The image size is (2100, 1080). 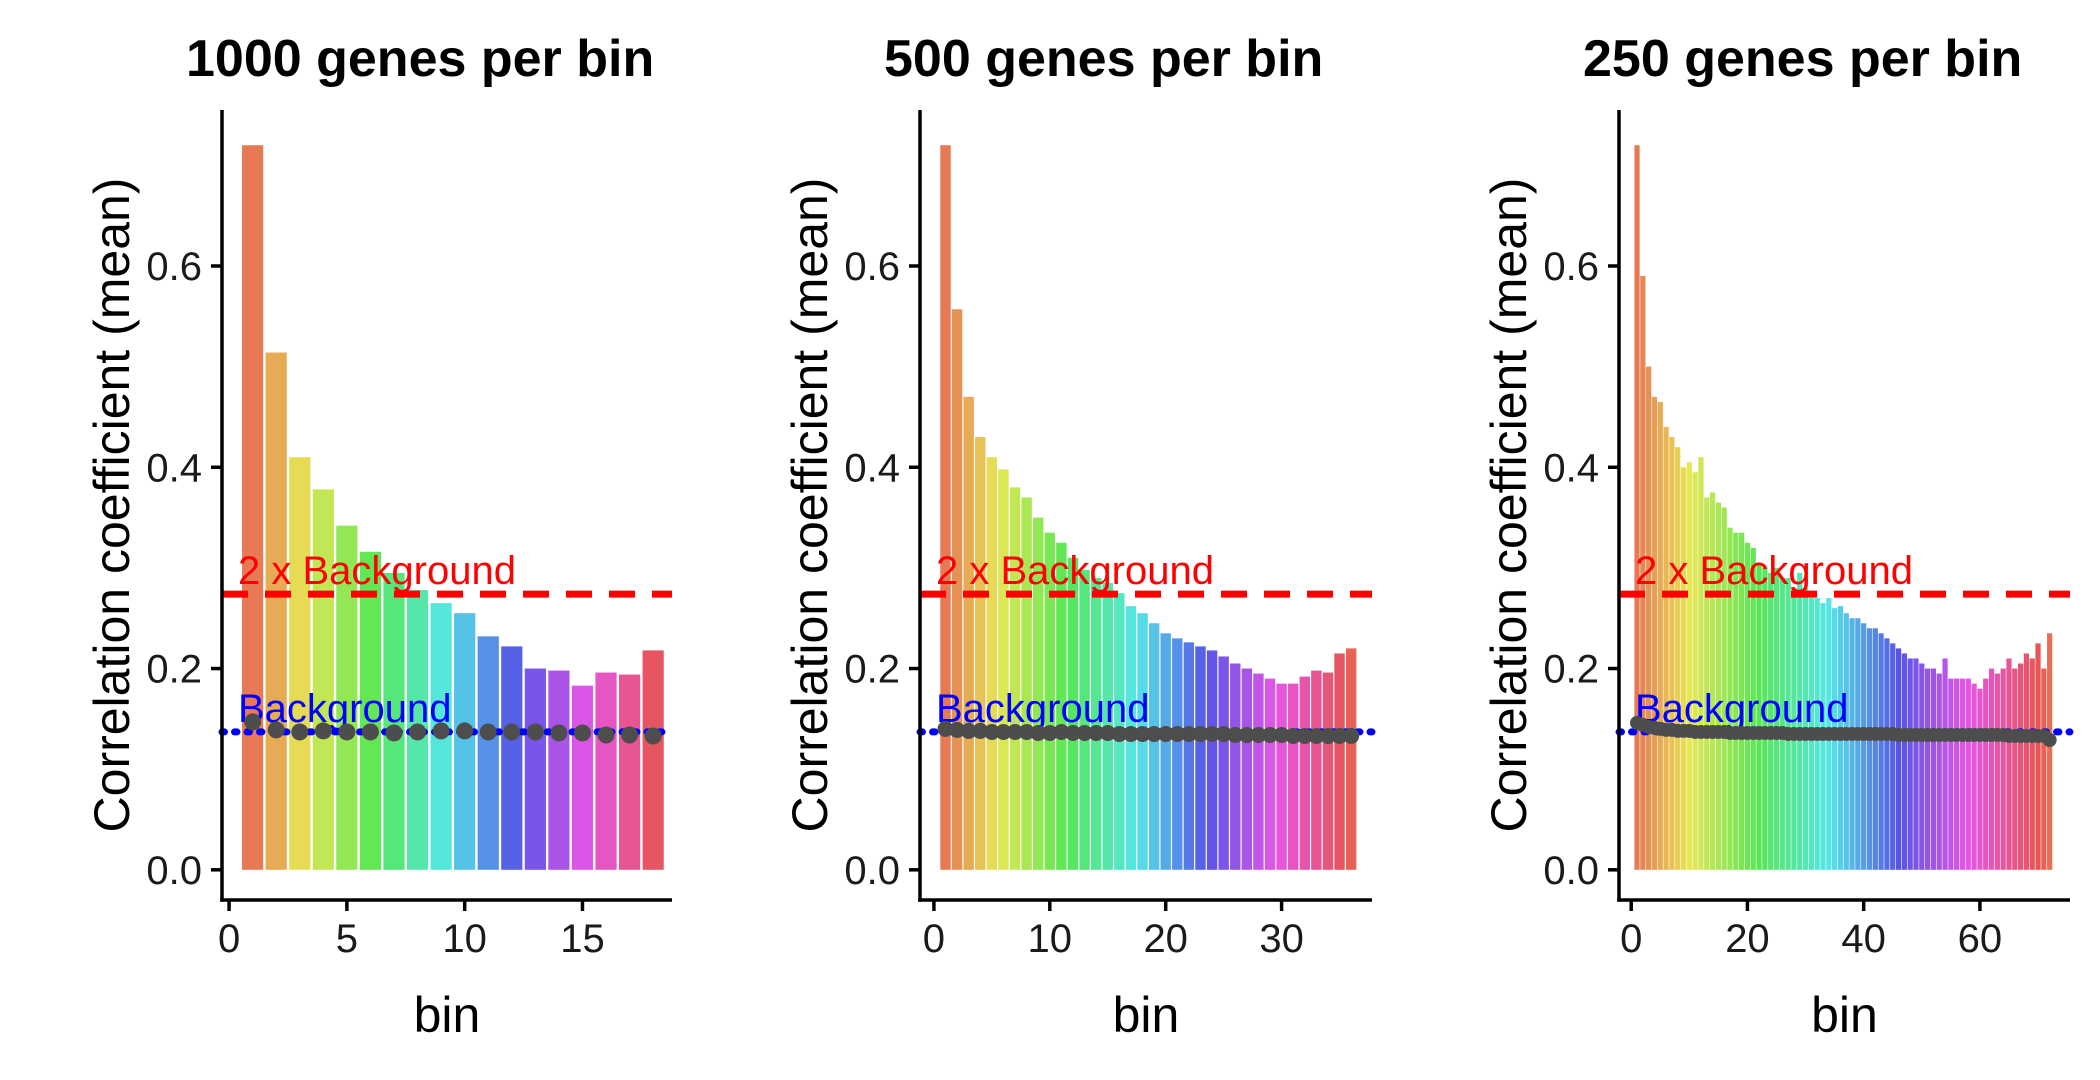 What do you see at coordinates (1281, 939) in the screenshot?
I see `x-tick-label: 30` at bounding box center [1281, 939].